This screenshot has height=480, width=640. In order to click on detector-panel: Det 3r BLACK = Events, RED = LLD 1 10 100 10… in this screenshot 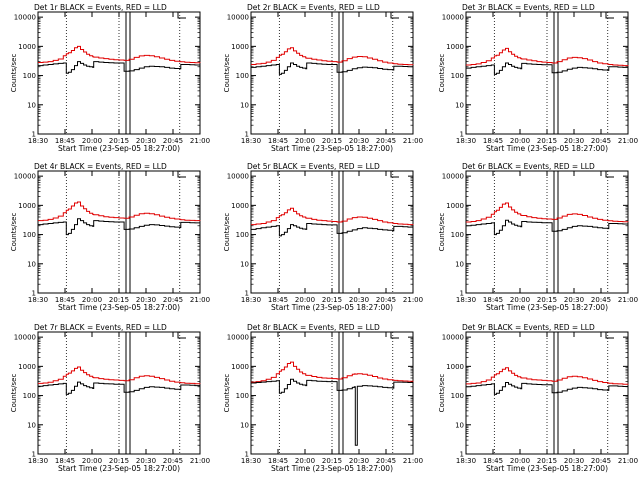, I will do `click(538, 78)`.